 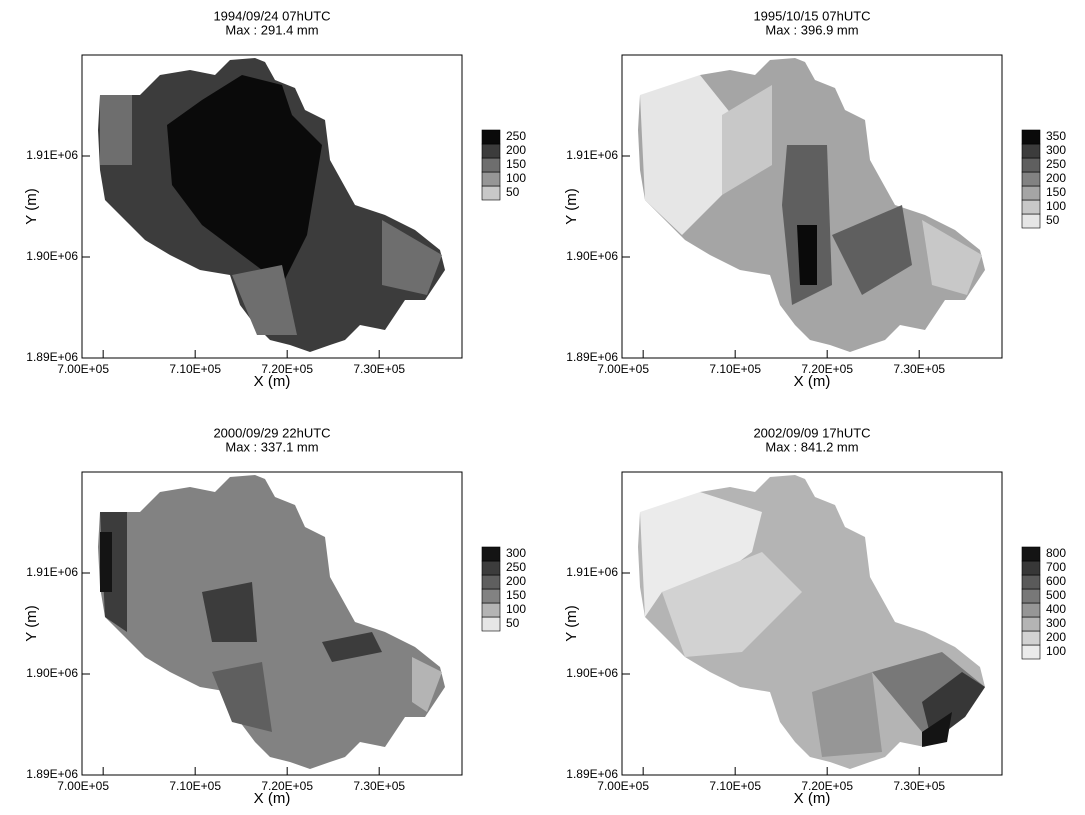 I want to click on colorbar-label: 600, so click(x=1056, y=581).